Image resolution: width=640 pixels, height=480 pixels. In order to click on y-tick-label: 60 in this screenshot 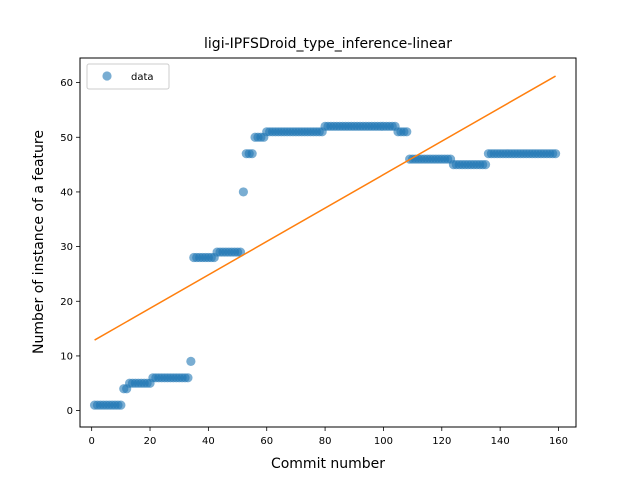, I will do `click(66, 83)`.